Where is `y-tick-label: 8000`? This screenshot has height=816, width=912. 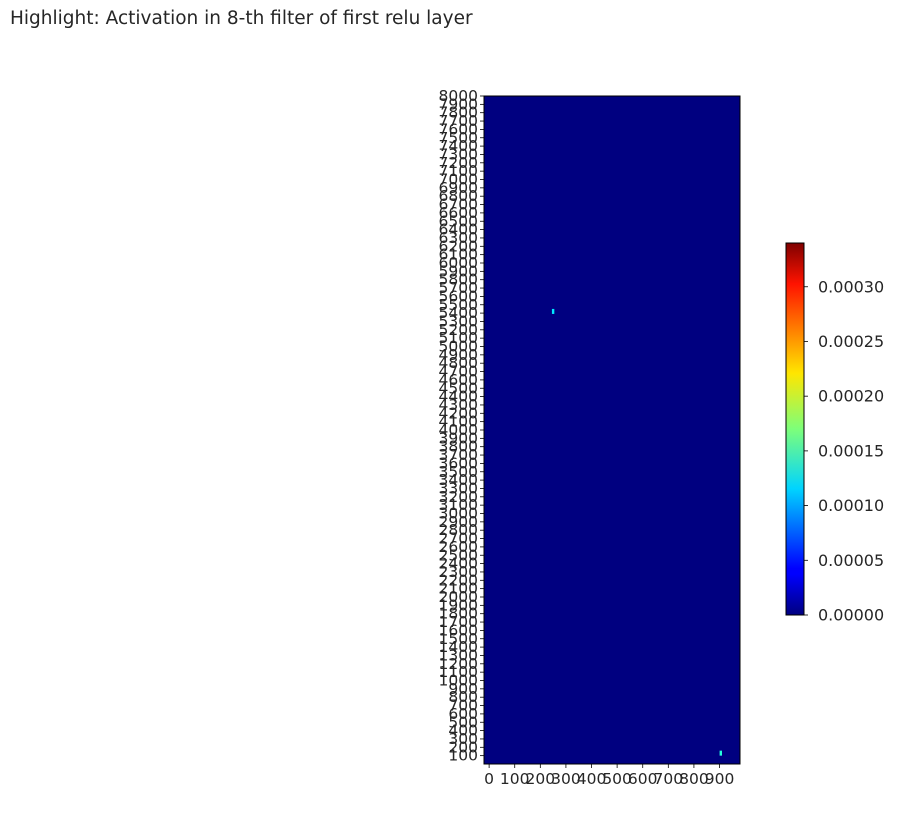 y-tick-label: 8000 is located at coordinates (458, 96).